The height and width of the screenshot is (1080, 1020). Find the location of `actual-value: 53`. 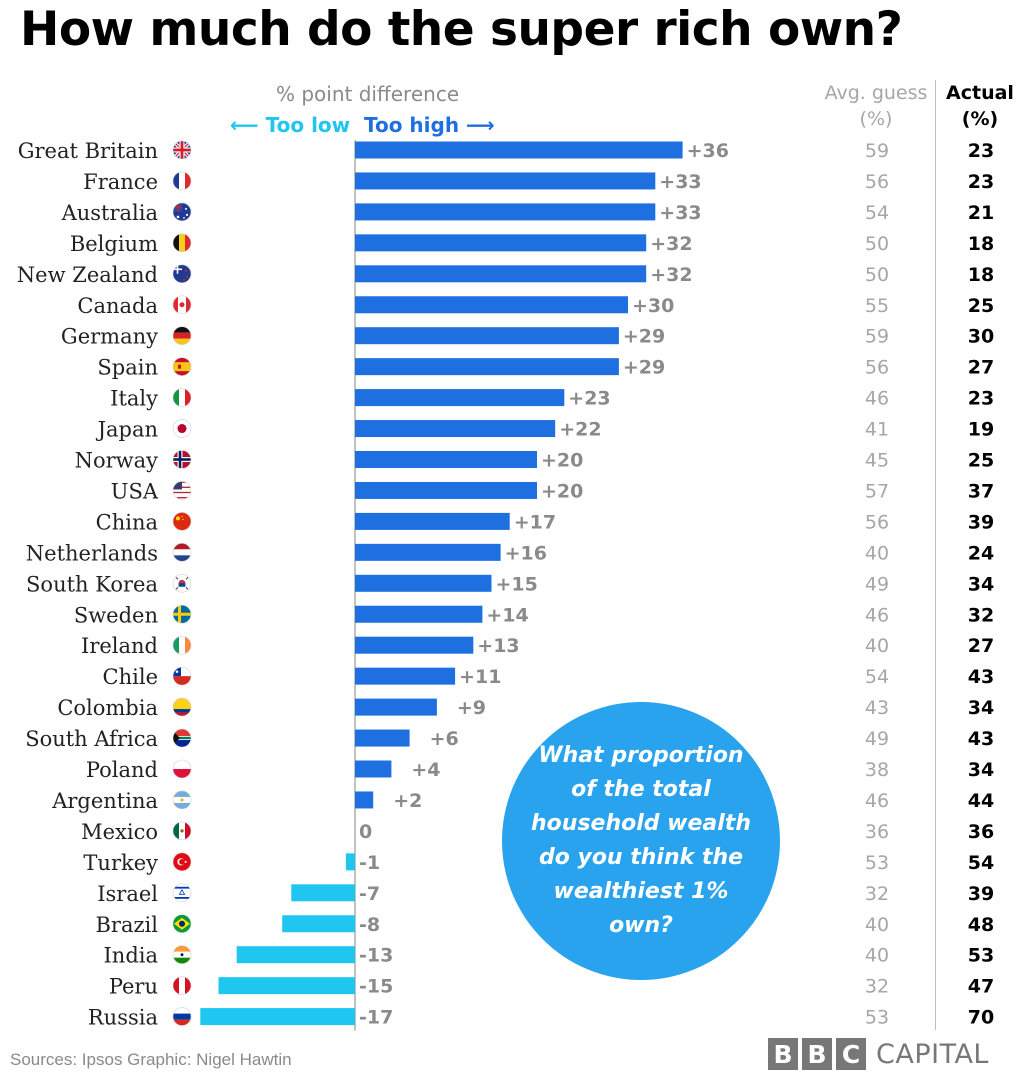

actual-value: 53 is located at coordinates (981, 956).